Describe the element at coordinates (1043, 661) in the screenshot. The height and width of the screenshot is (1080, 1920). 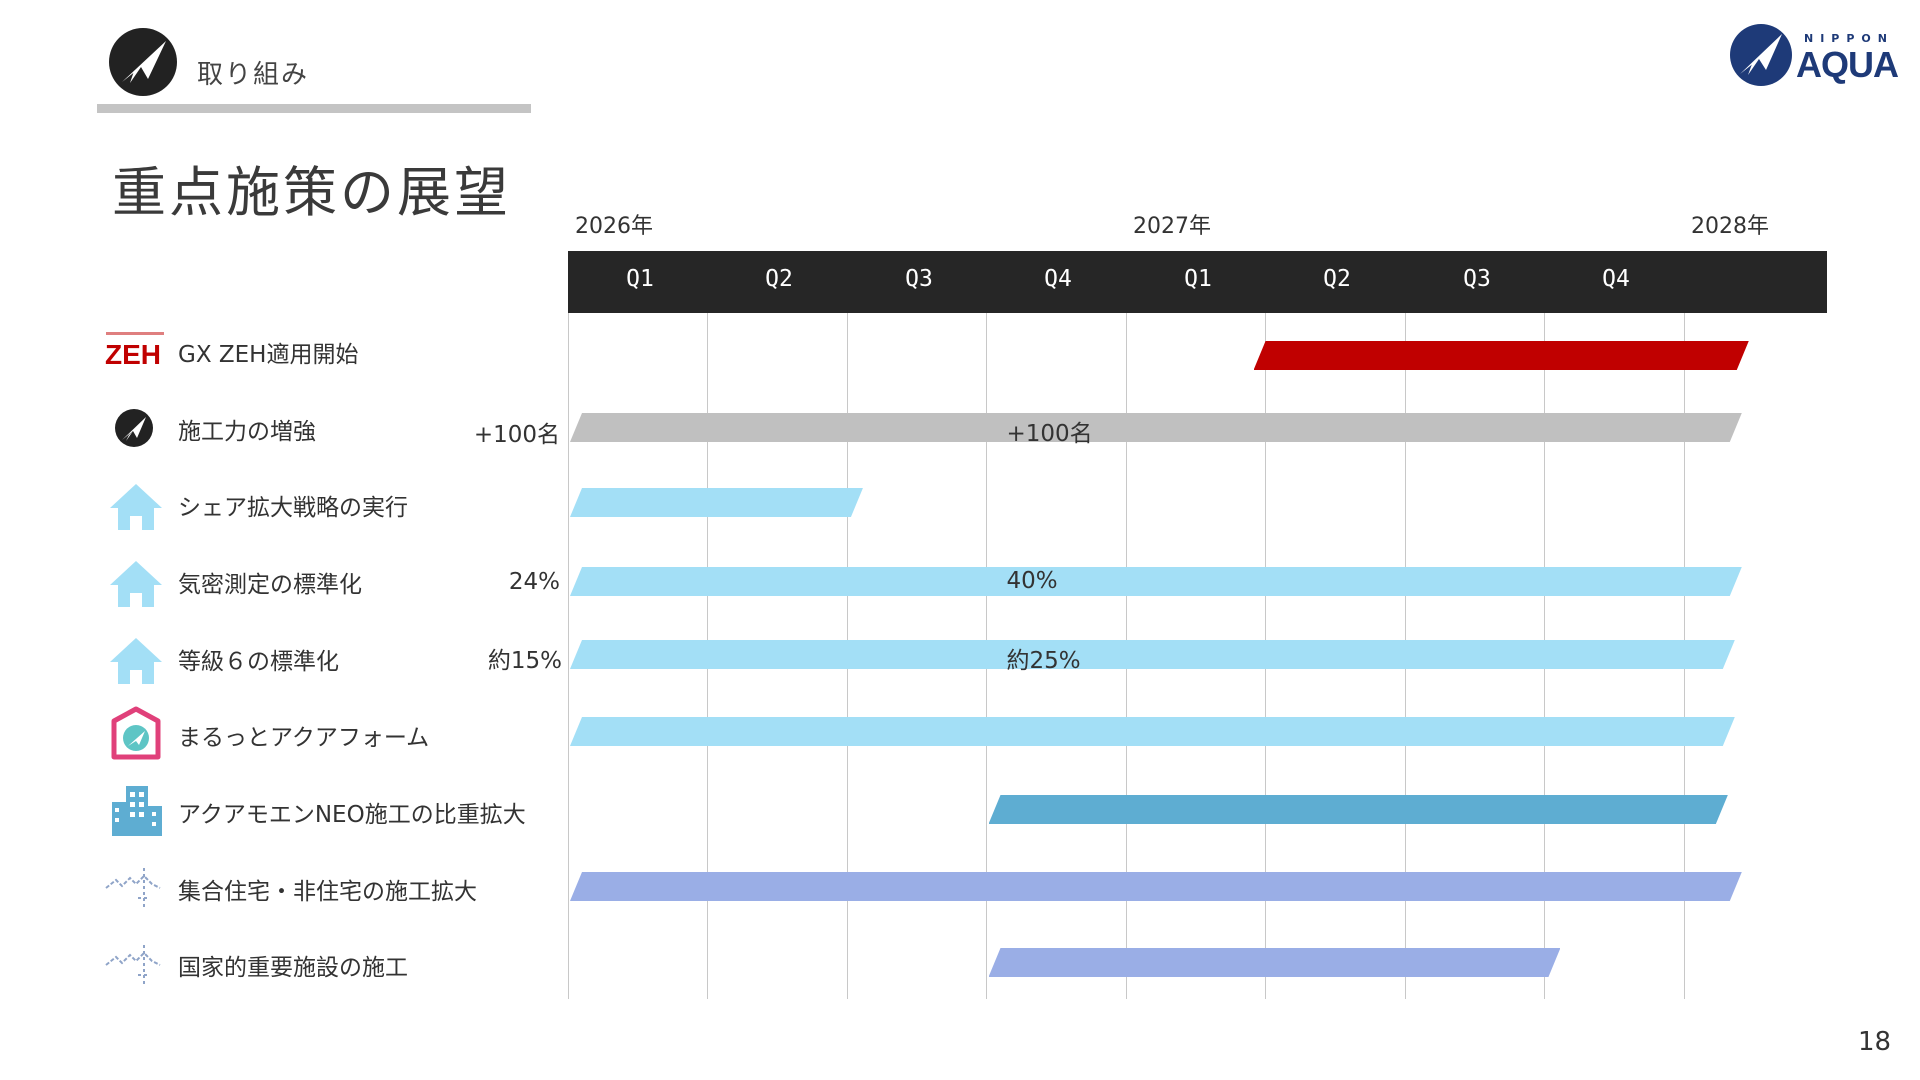
I see `timeline-bar-label: 約25%` at that location.